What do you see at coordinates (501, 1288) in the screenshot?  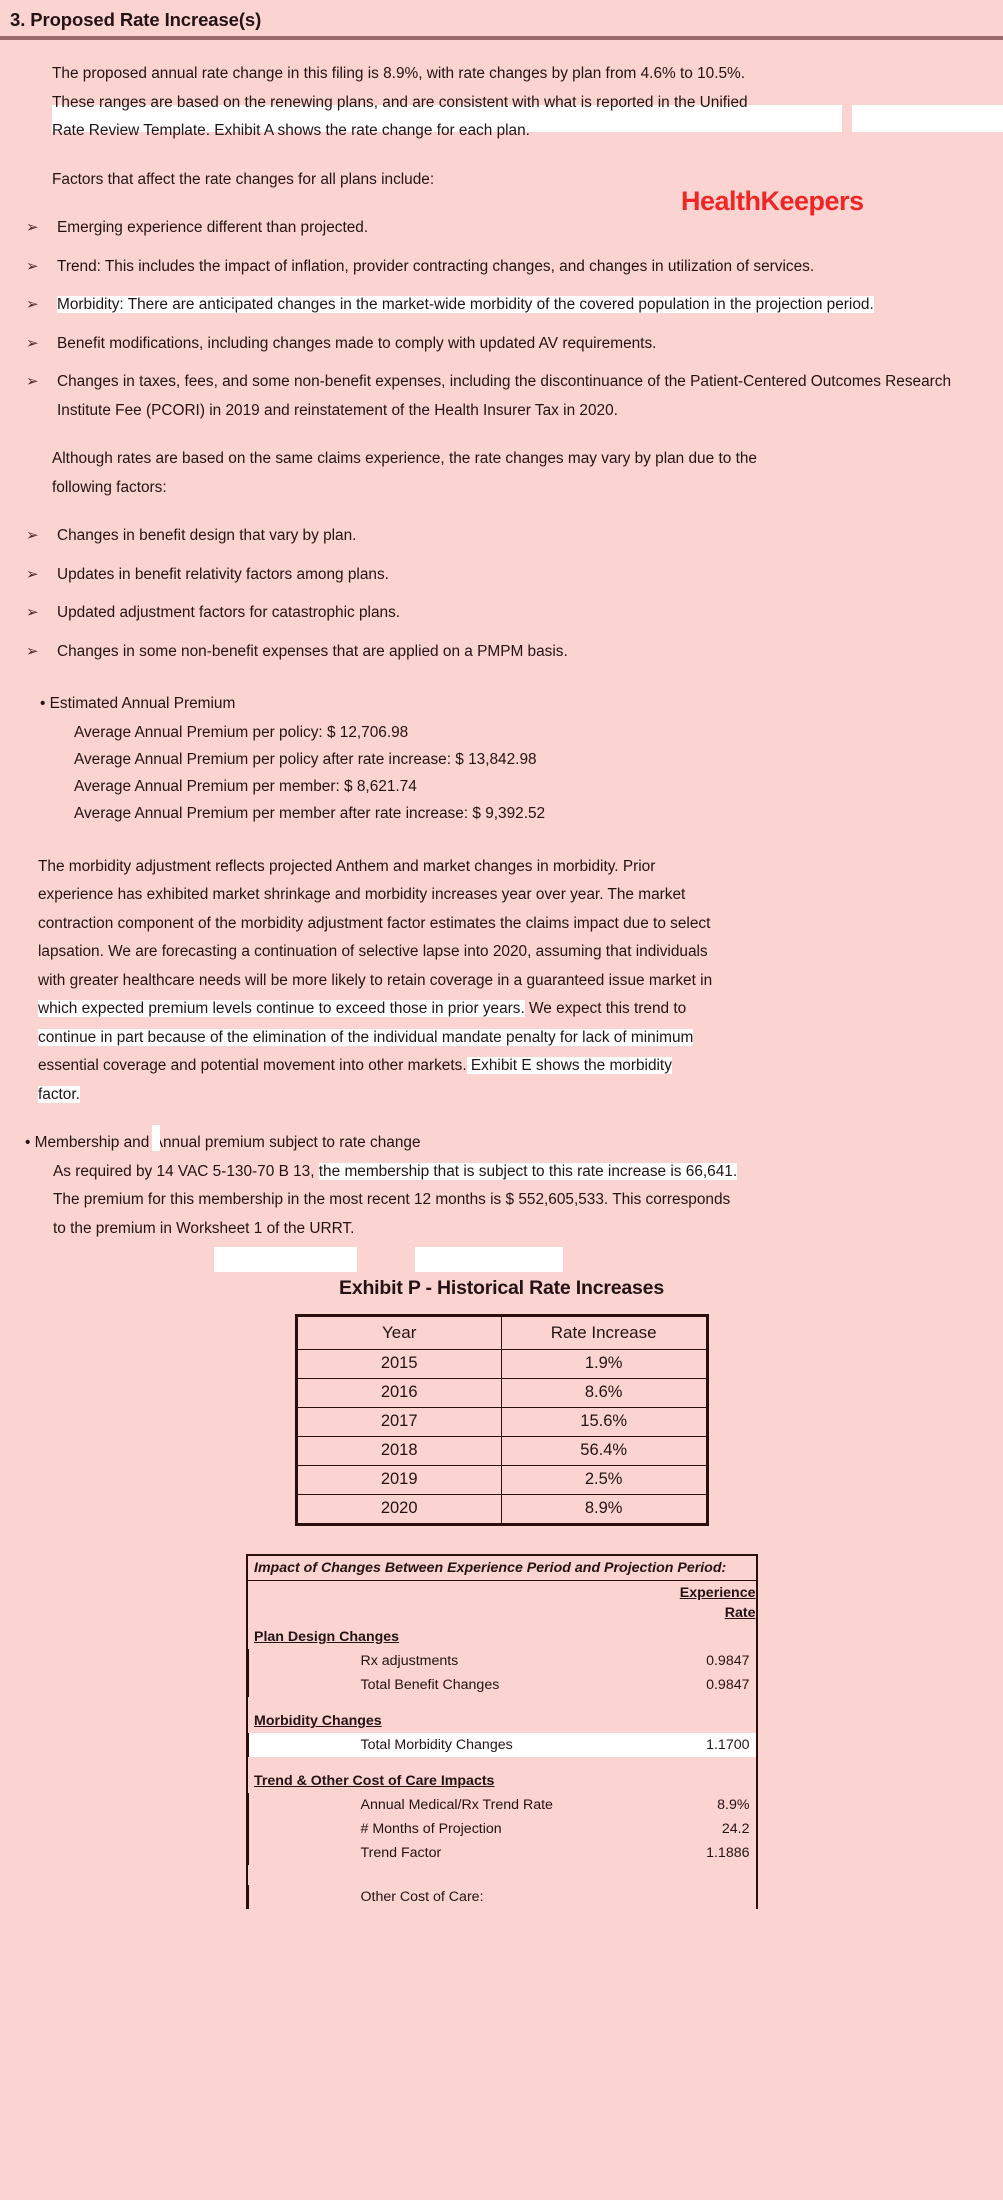 I see `exhibit-p-title: Exhibit P - Historical Rate Increases` at bounding box center [501, 1288].